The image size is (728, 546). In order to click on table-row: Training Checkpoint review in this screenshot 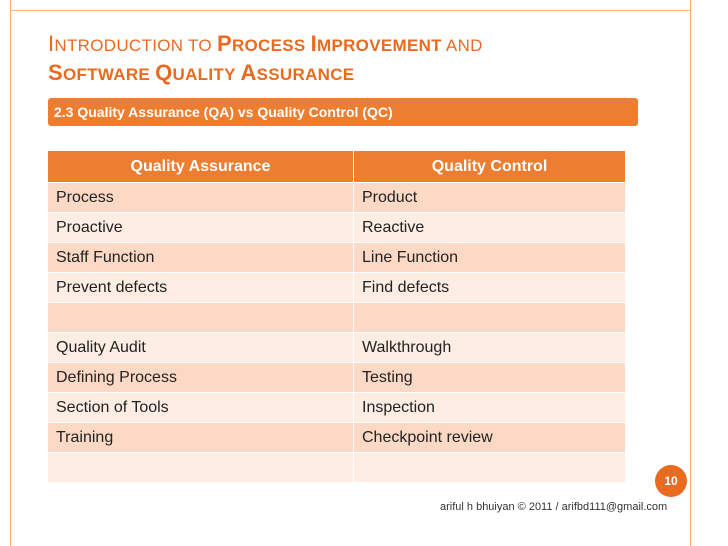, I will do `click(337, 437)`.